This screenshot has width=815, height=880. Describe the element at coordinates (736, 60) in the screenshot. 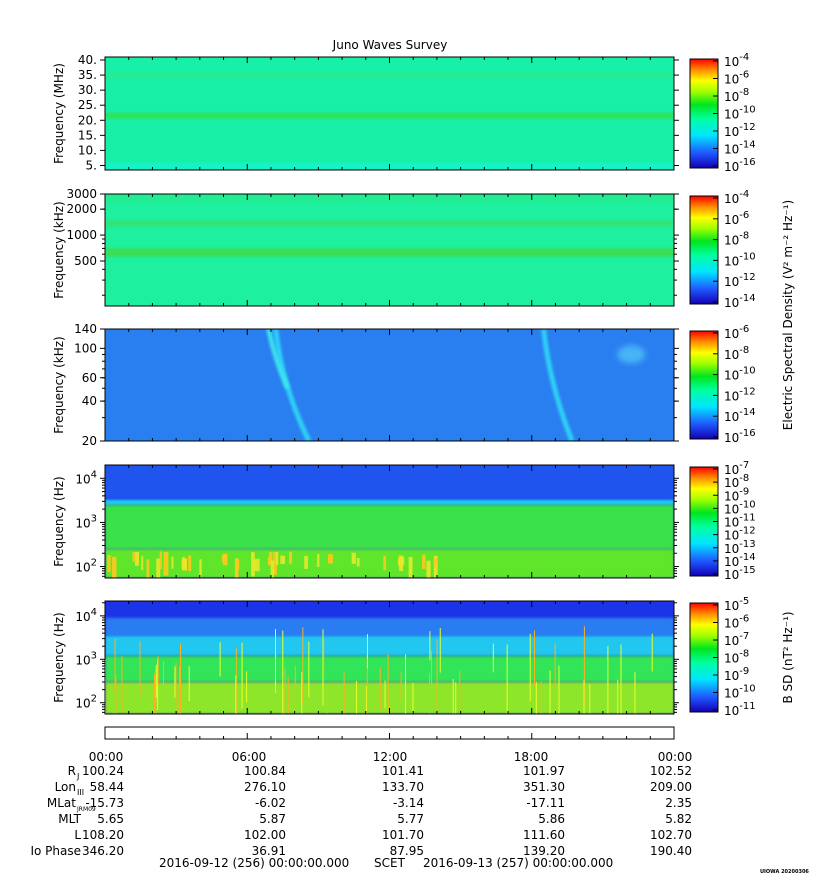

I see `colorbar-tick-label: 10⁻⁴` at that location.